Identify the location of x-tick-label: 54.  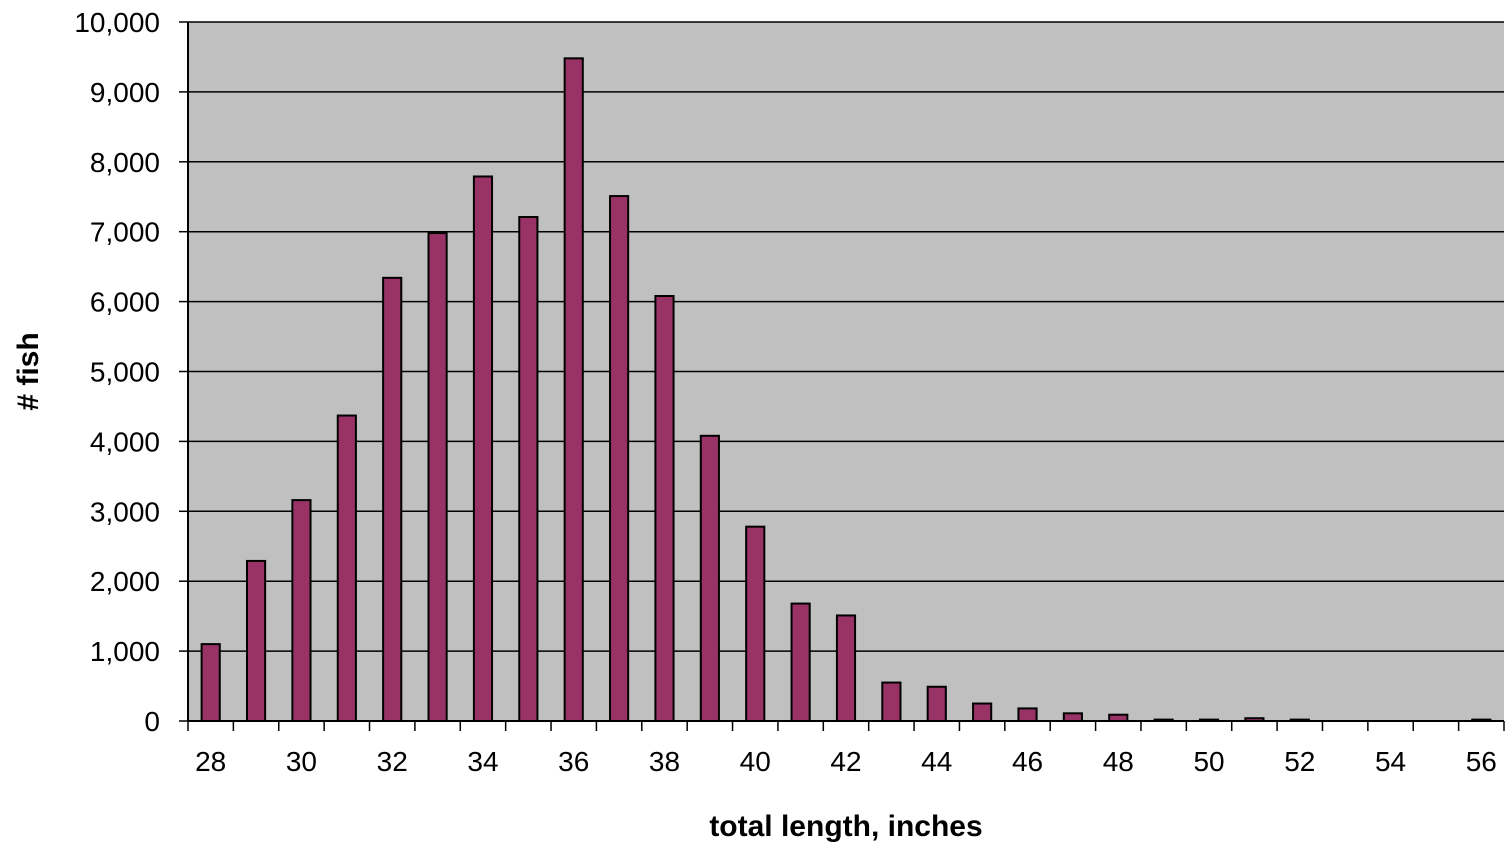
(1390, 761).